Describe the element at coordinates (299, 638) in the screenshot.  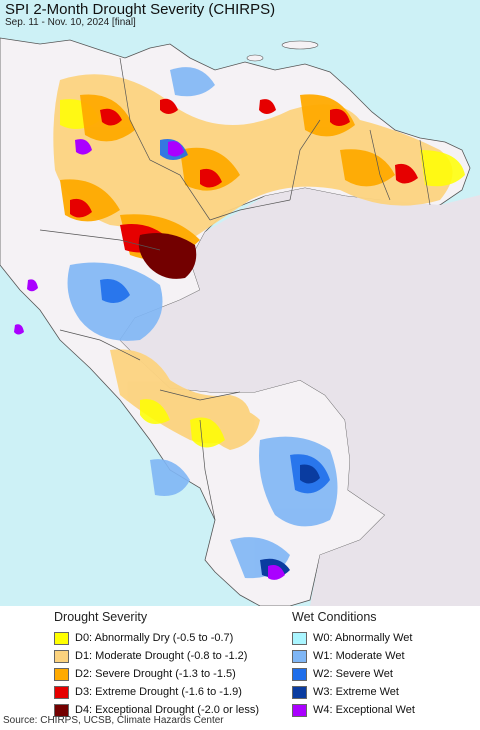
I see `swatch-w0` at that location.